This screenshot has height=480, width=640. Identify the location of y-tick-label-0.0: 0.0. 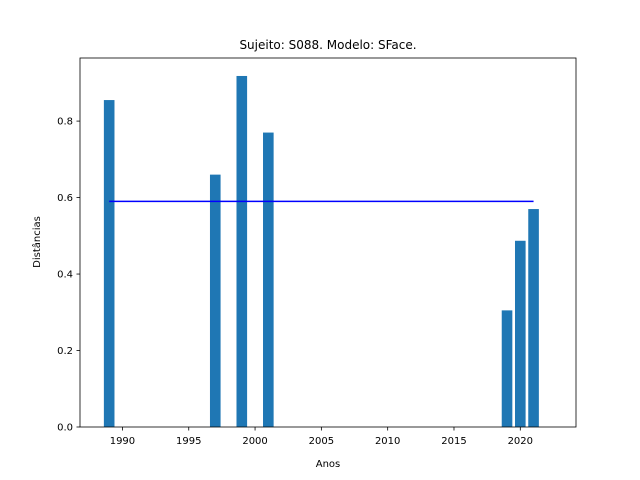
(65, 428).